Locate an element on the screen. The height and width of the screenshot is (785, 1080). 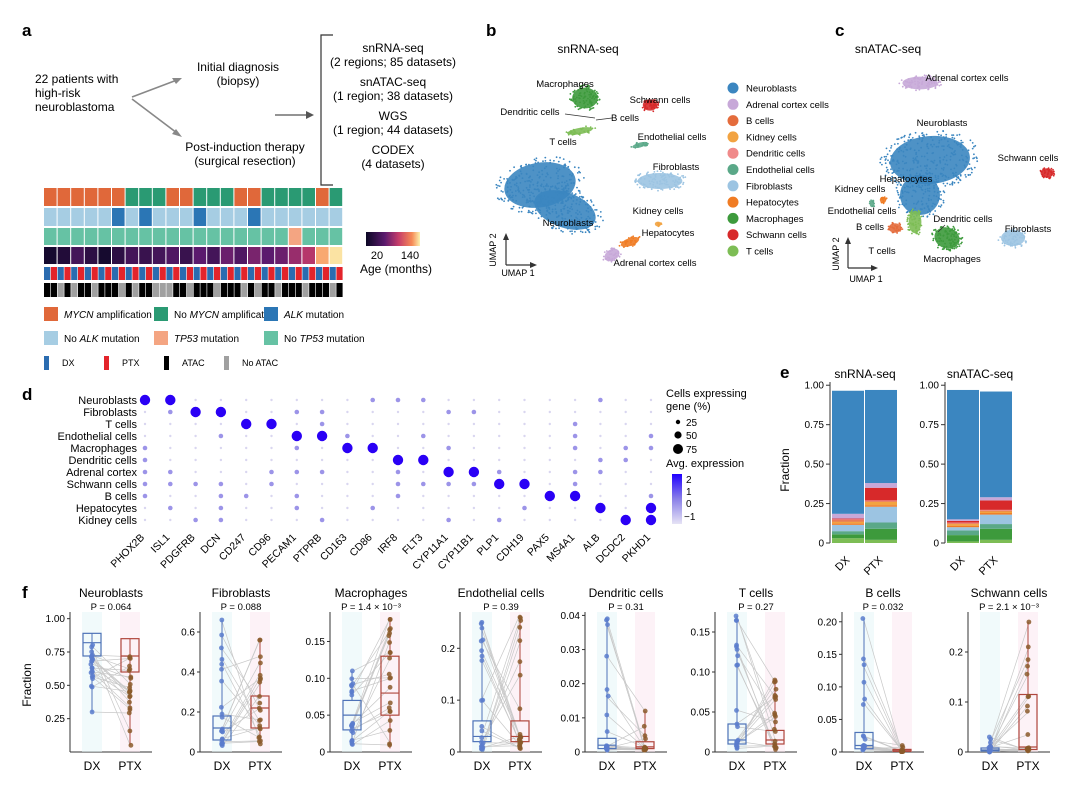
umap-c-bcells-point is located at coordinates (888, 229).